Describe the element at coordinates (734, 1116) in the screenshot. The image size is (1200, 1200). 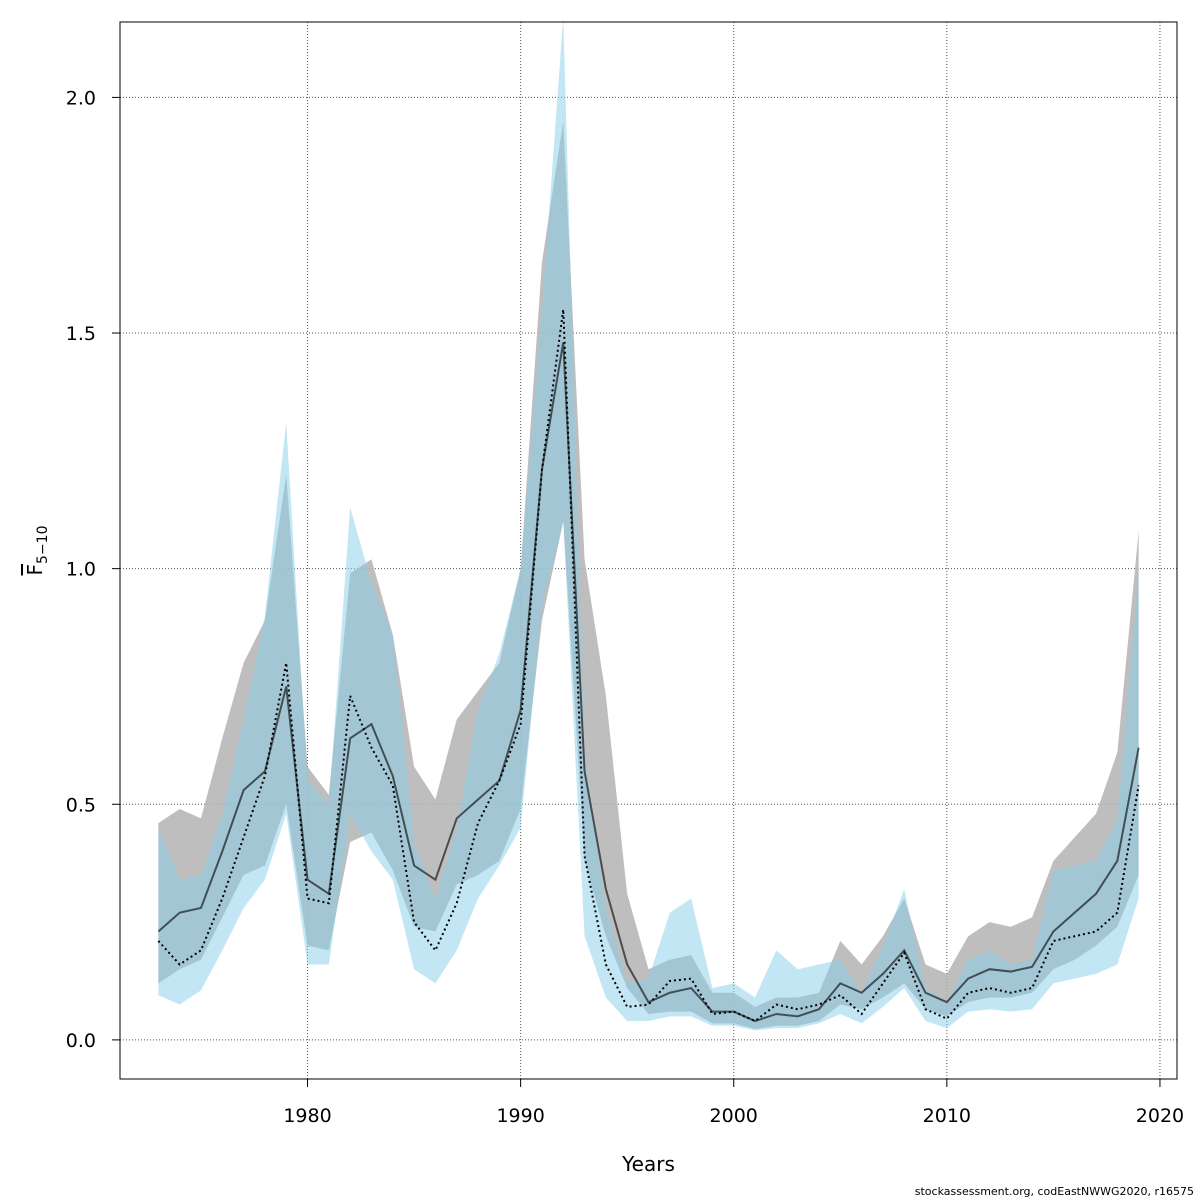
I see `x-tick-label: 2000` at that location.